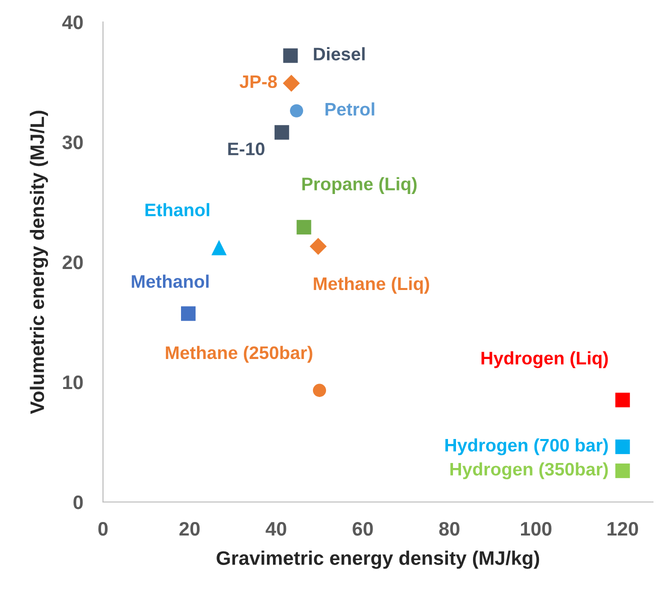 This screenshot has height=599, width=659. Describe the element at coordinates (536, 529) in the screenshot. I see `x-tick-label: 100` at that location.